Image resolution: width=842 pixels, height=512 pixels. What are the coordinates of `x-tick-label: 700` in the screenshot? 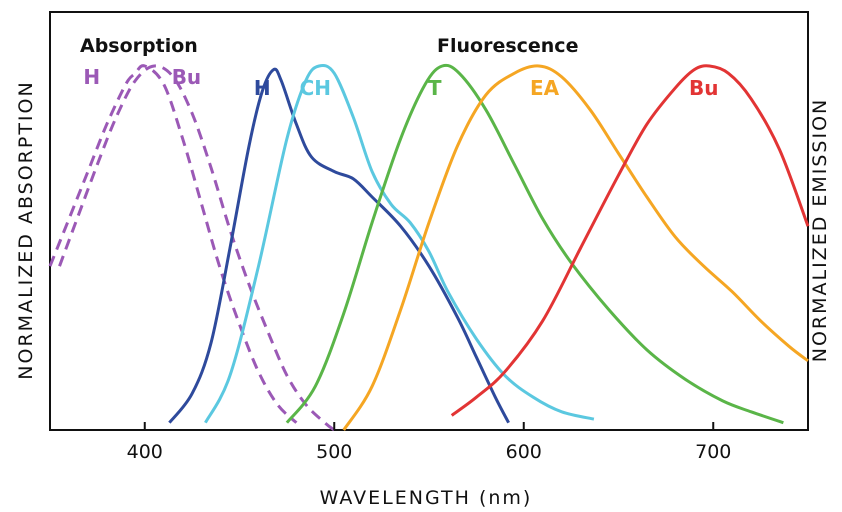 It's located at (713, 452).